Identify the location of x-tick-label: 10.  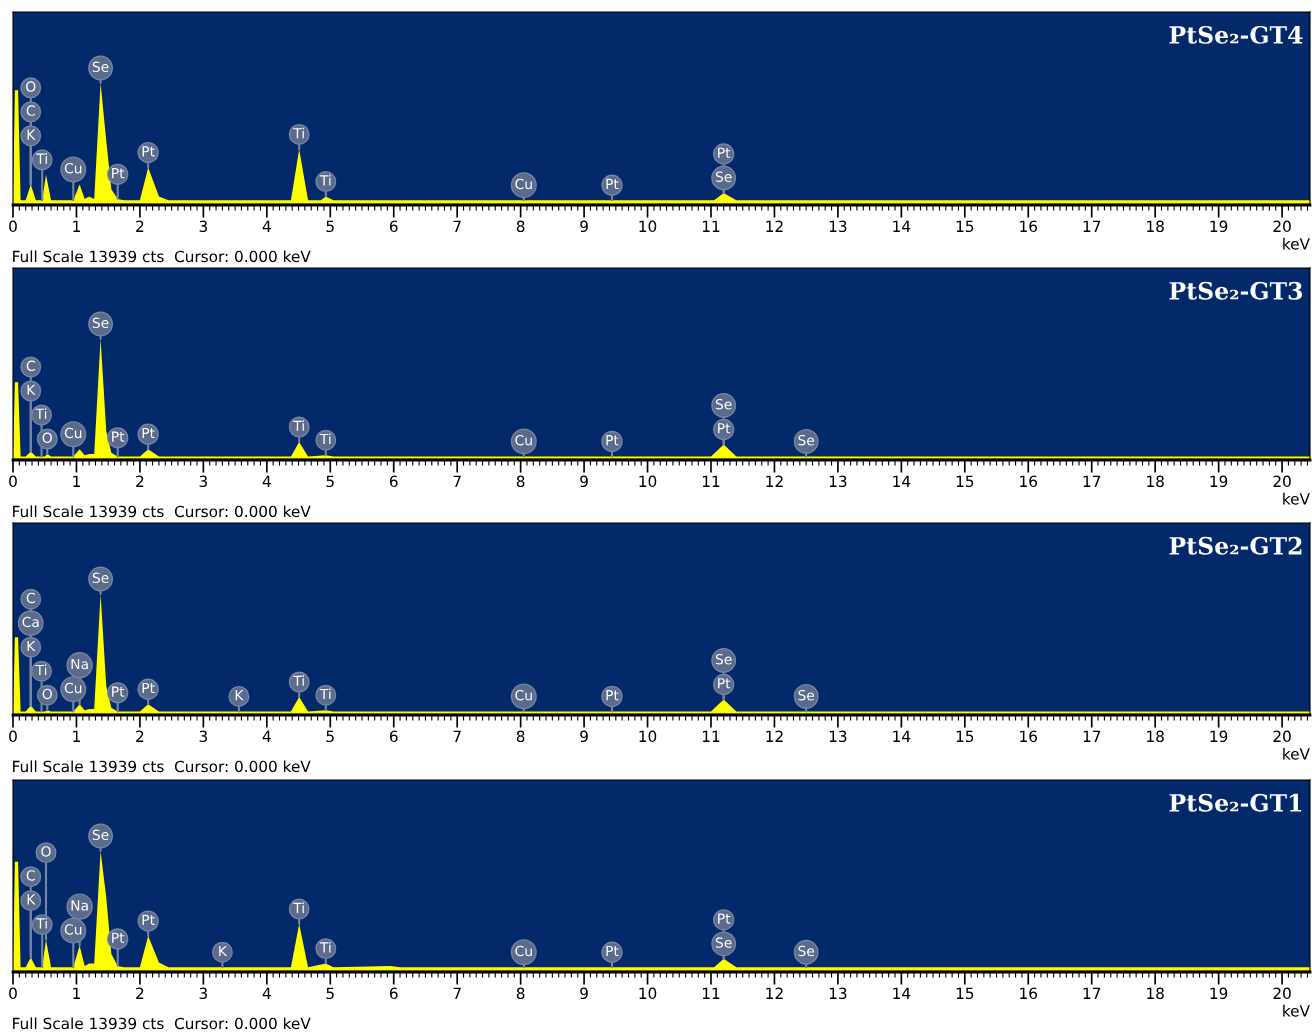
(648, 481).